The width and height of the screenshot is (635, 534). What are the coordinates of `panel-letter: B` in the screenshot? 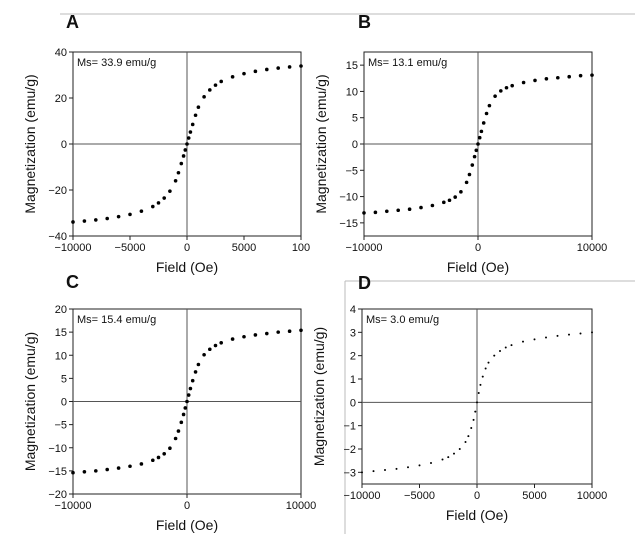 It's located at (364, 22).